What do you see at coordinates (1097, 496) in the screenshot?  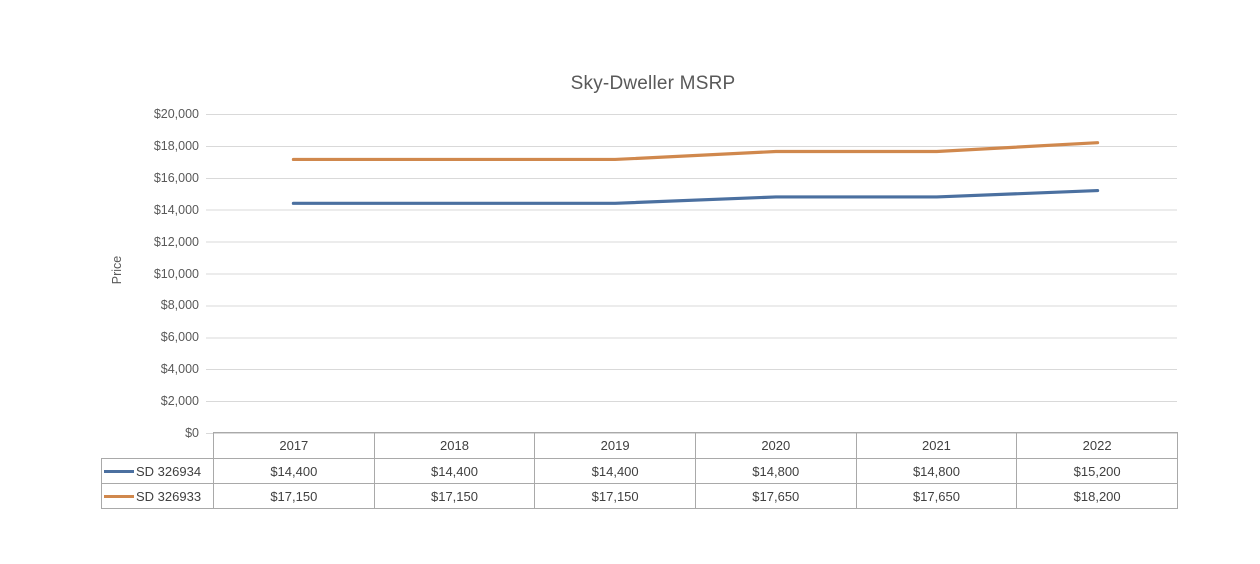 I see `price-cell: $18,200` at bounding box center [1097, 496].